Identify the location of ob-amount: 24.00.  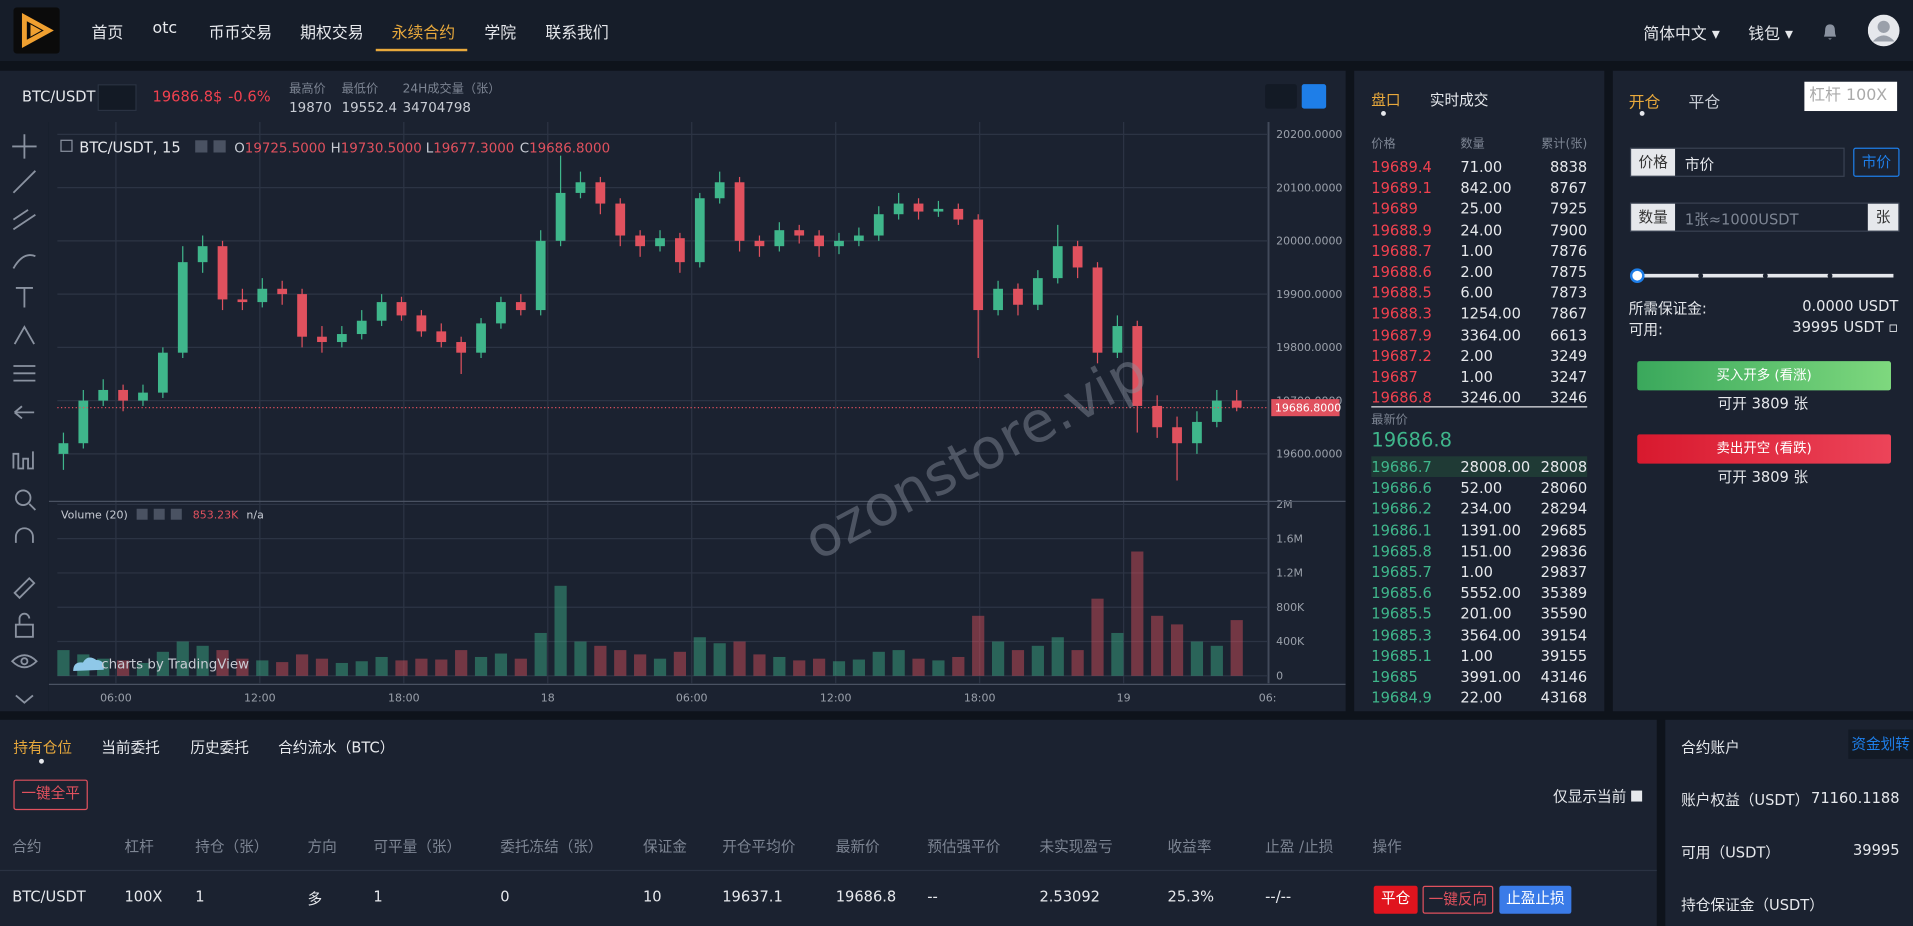
(1481, 230).